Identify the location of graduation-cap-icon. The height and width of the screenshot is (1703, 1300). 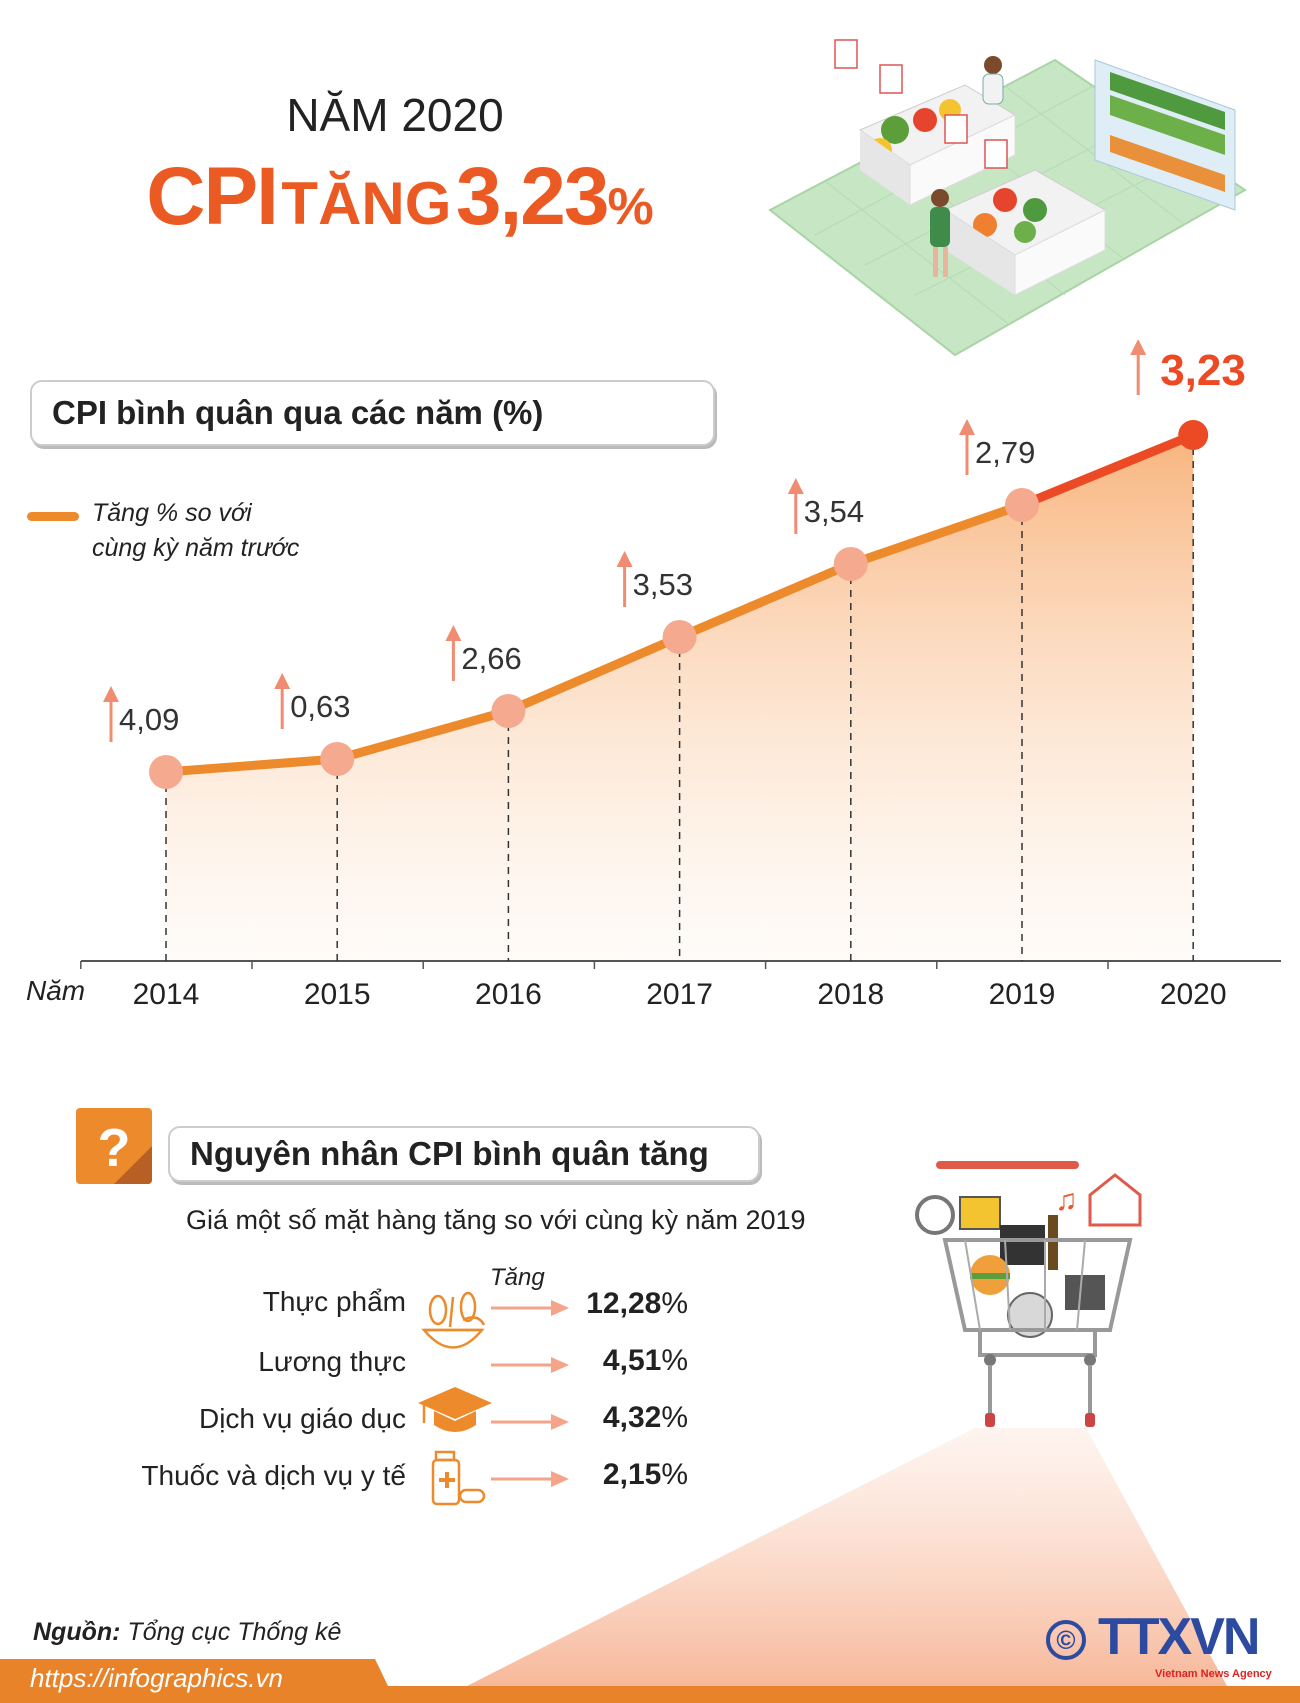
(455, 1409).